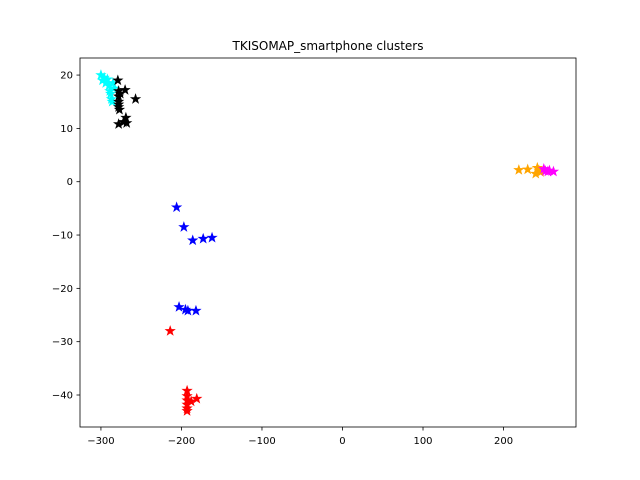 This screenshot has width=640, height=480. I want to click on y-tick-label: 0, so click(70, 182).